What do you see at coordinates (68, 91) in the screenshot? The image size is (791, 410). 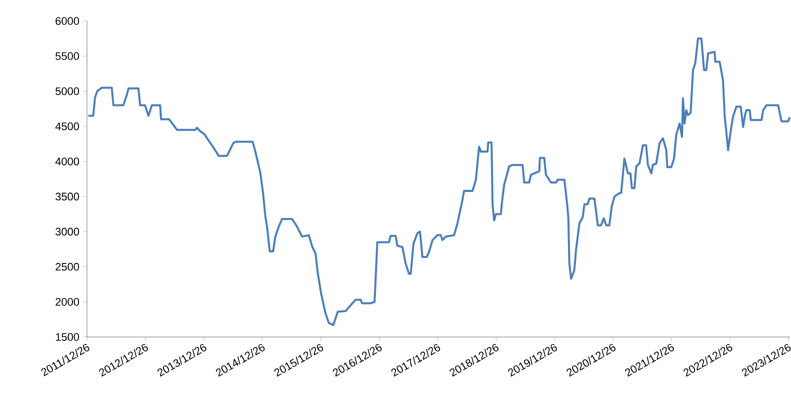 I see `y-tick-label: 5000` at bounding box center [68, 91].